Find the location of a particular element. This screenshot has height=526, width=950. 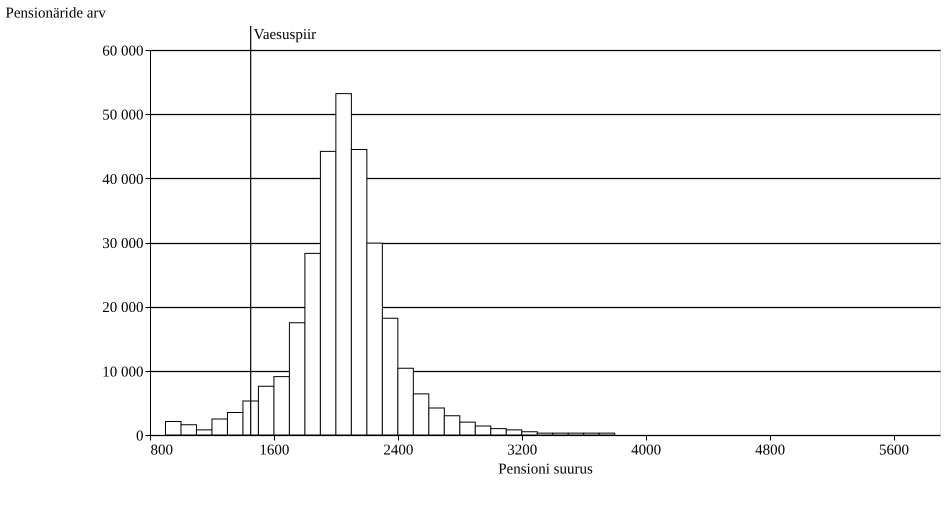

y-tick-label: 60 000 is located at coordinates (123, 52).